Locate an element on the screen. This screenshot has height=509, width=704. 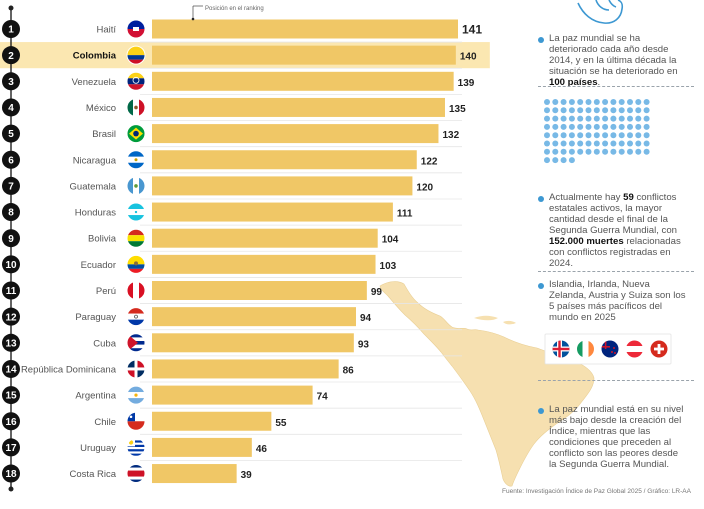
country-label-5: Brasil is located at coordinates (104, 134).